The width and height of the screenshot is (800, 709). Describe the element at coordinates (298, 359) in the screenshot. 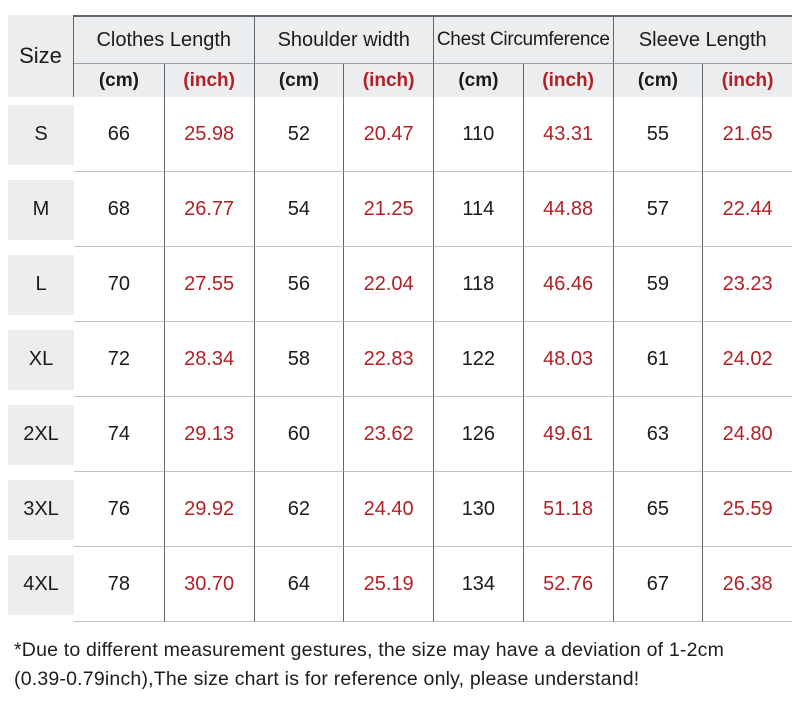

I see `value-cm: 58` at that location.